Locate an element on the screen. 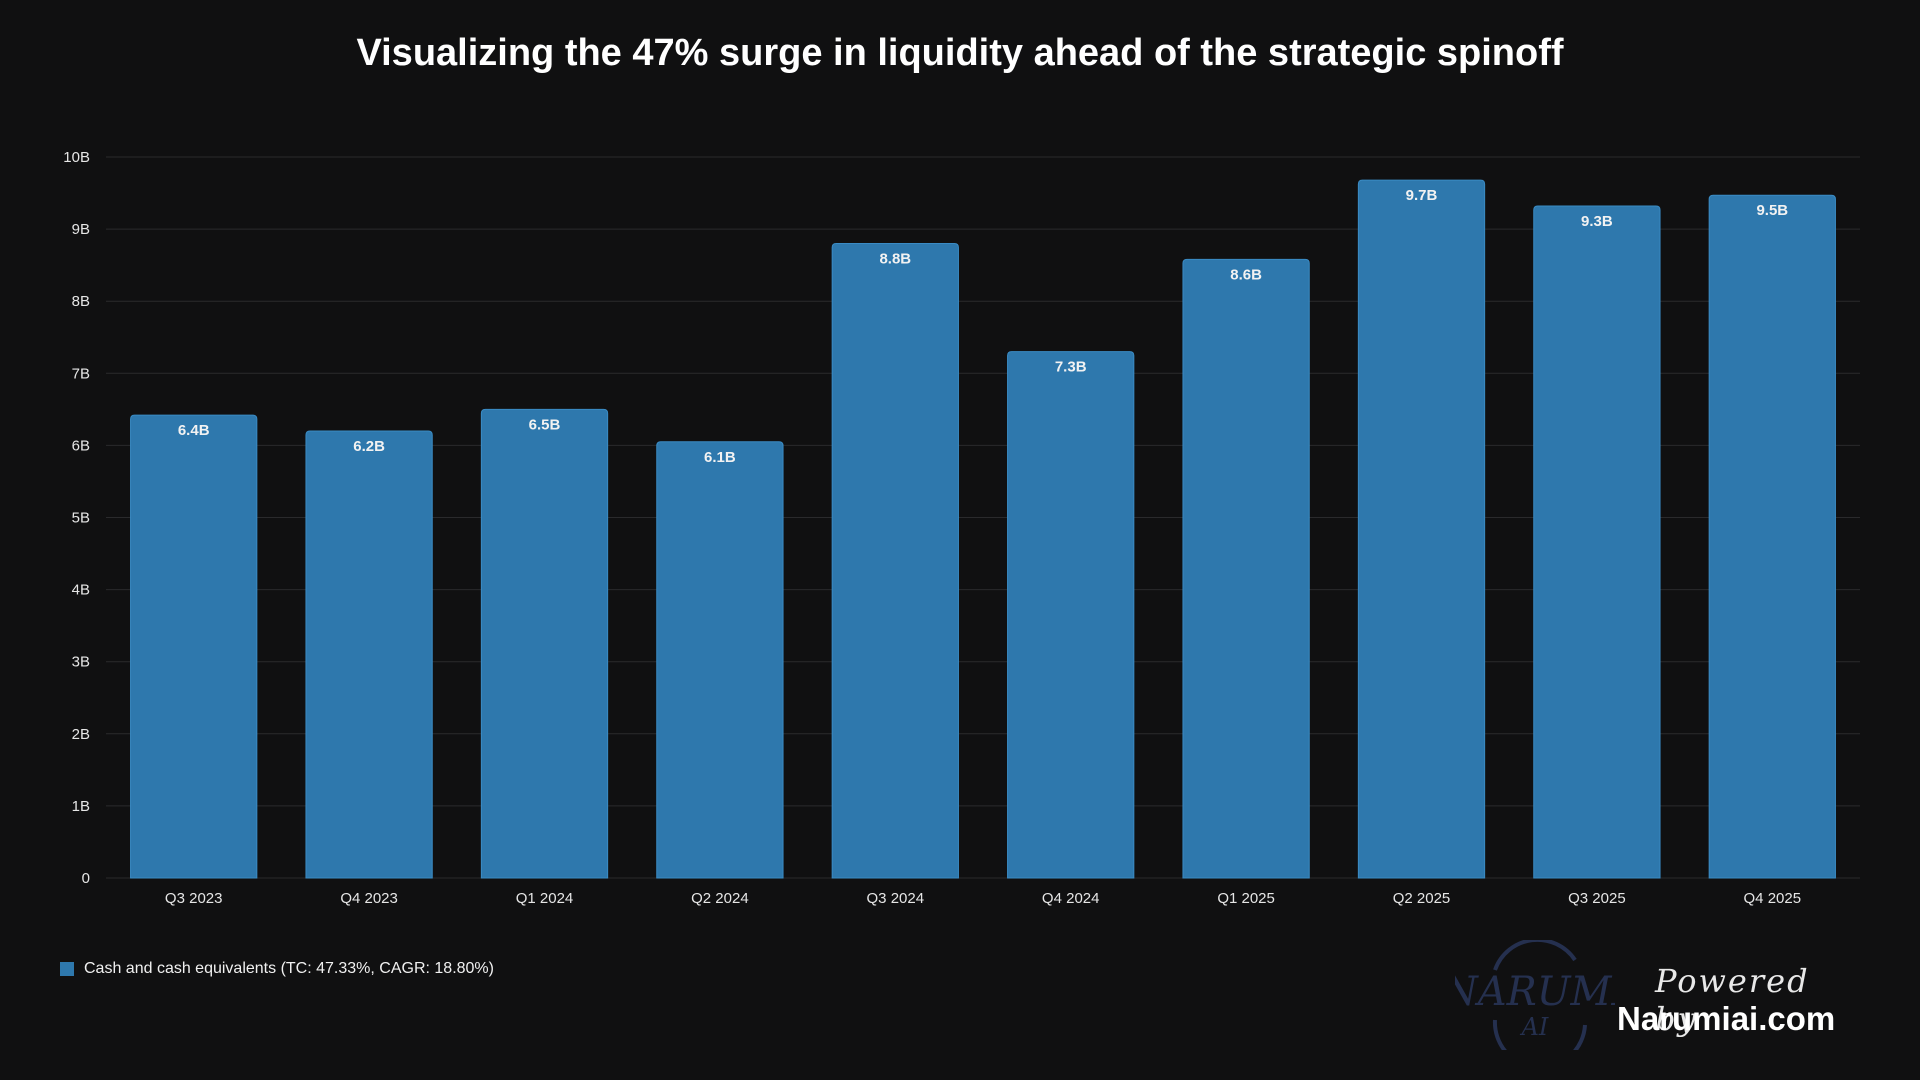 The width and height of the screenshot is (1920, 1080). y-axis-ticks: 0 1B 2B 3B 4B 5B 6B 7B 8B 9B 10B is located at coordinates (76, 518).